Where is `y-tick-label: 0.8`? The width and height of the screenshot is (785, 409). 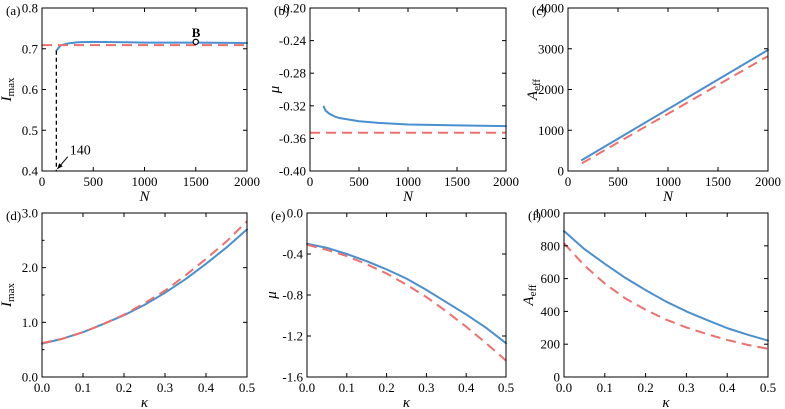
y-tick-label: 0.8 is located at coordinates (30, 8).